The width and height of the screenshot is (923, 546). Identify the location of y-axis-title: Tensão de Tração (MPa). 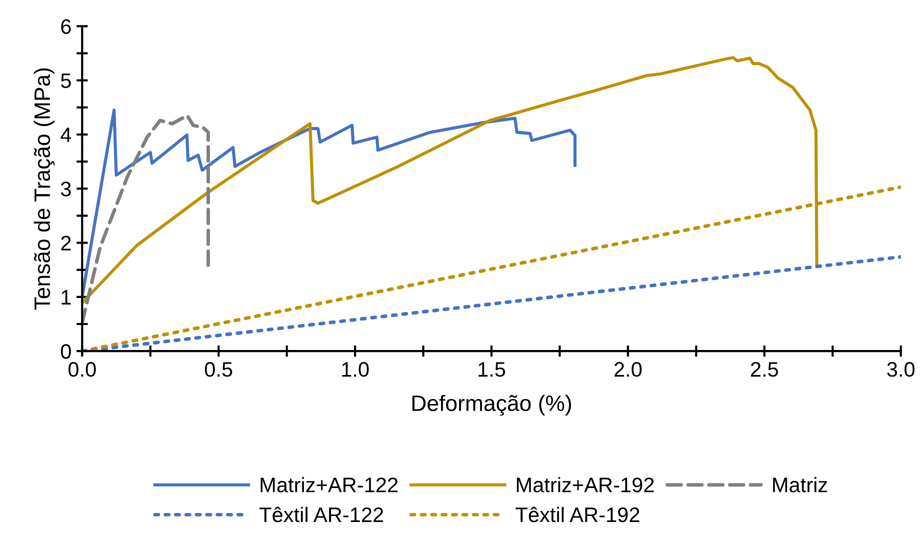
(44, 189).